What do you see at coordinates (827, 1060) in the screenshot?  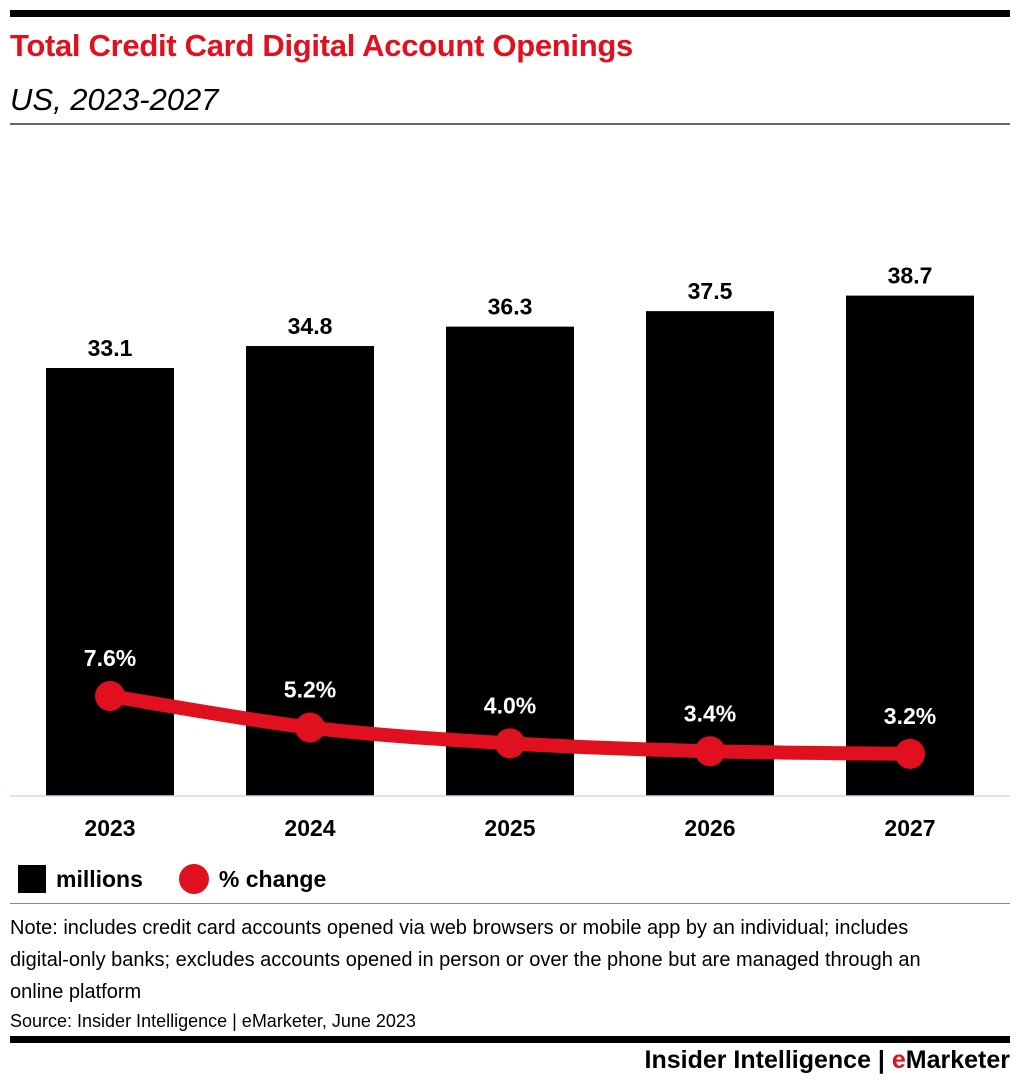 I see `logo: Insider Intelligence | eMarketer` at bounding box center [827, 1060].